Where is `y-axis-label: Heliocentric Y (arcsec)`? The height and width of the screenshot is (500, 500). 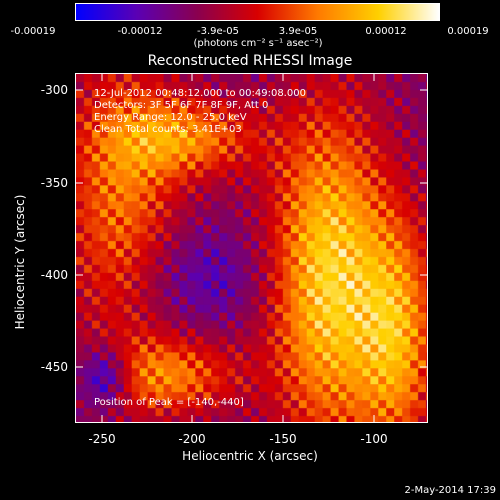 y-axis-label: Heliocentric Y (arcsec) is located at coordinates (20, 262).